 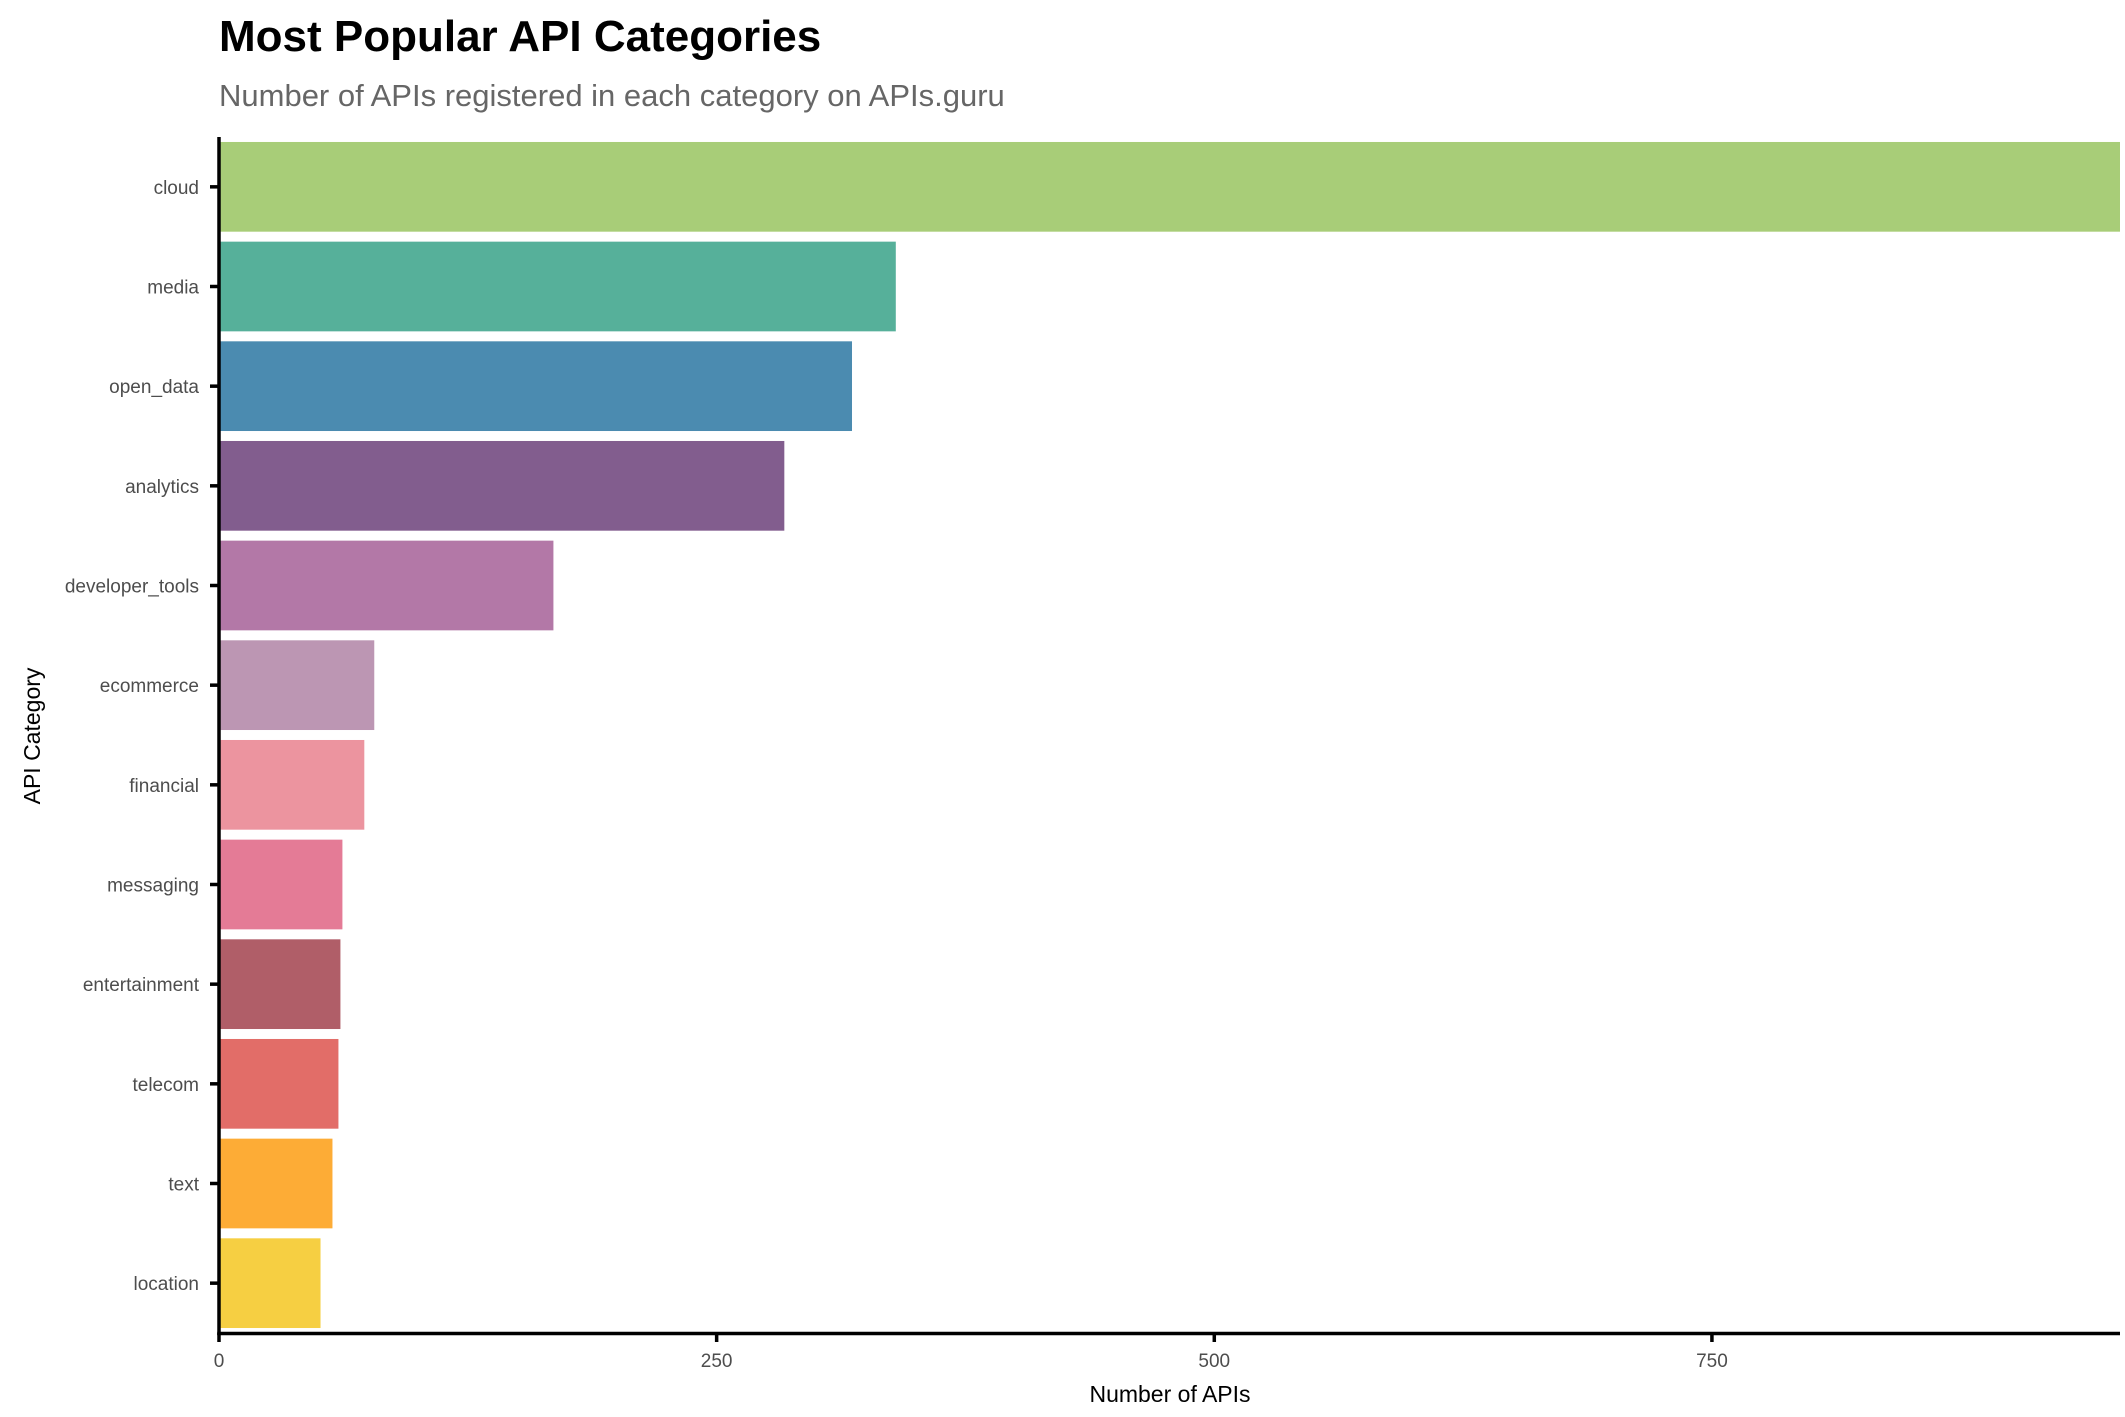 What do you see at coordinates (149, 686) in the screenshot?
I see `y-tick-label: ecommerce` at bounding box center [149, 686].